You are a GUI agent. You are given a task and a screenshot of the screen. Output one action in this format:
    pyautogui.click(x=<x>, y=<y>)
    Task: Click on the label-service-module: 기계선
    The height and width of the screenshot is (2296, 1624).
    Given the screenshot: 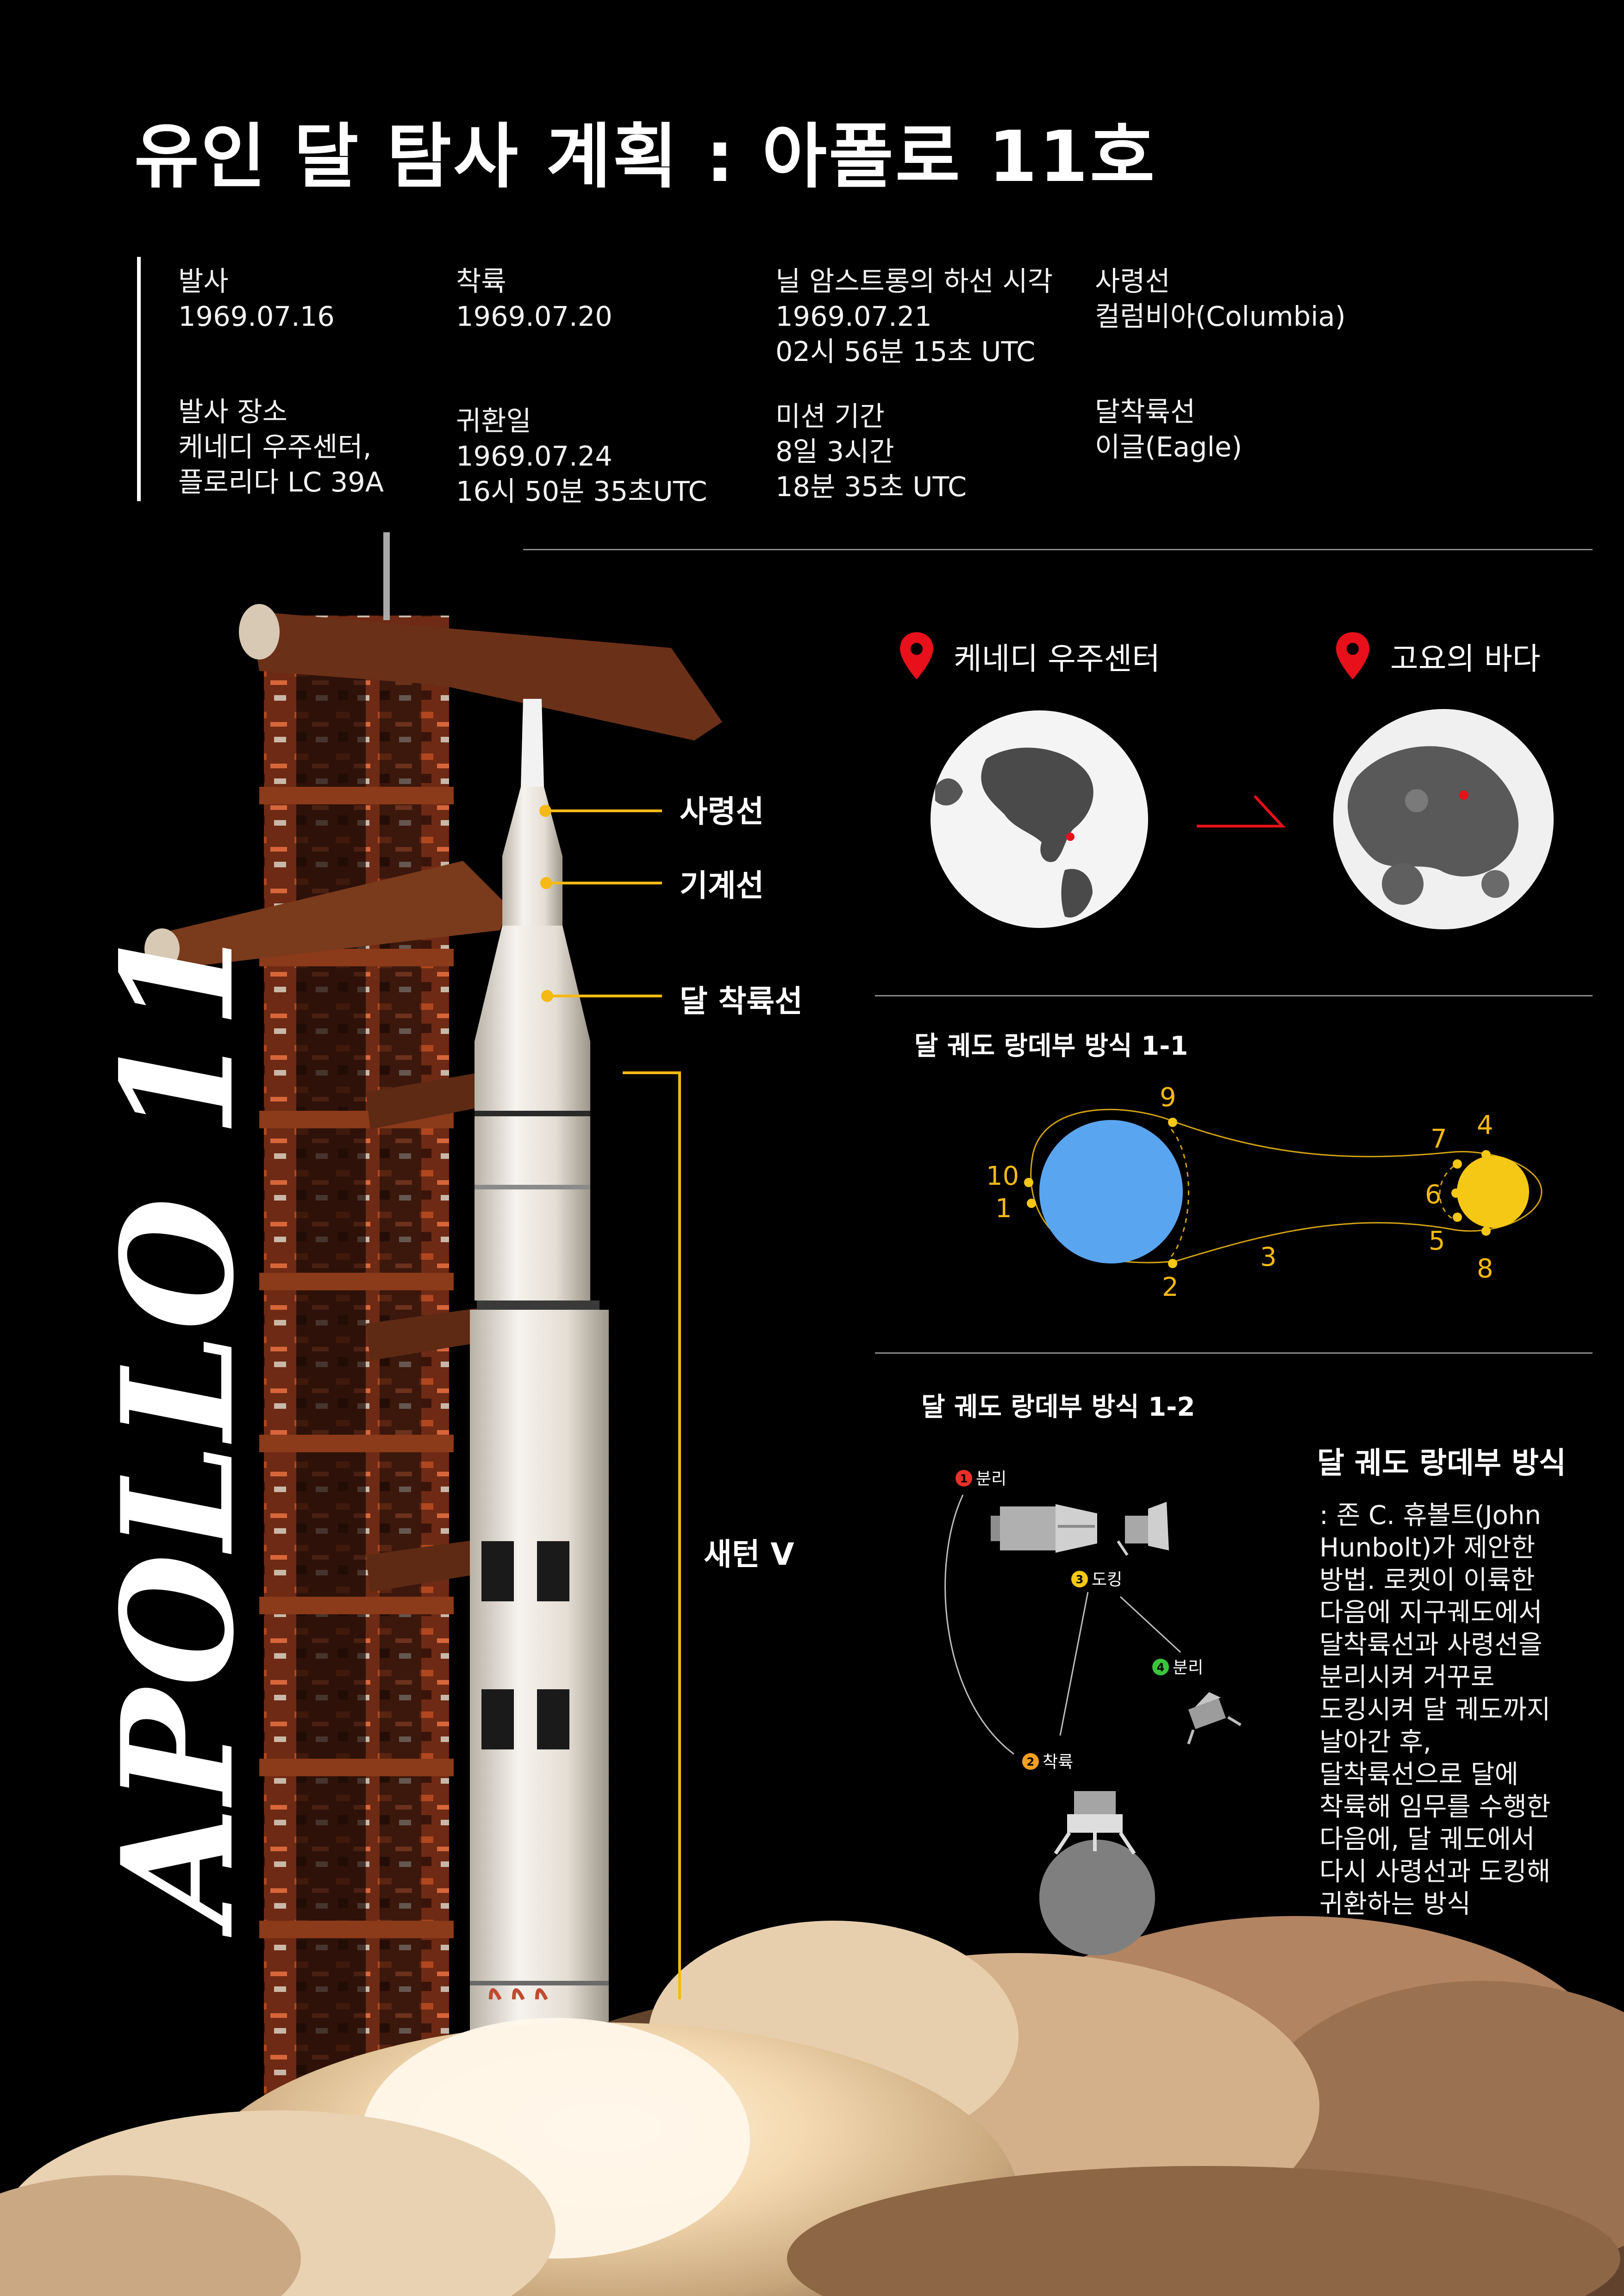 What is the action you would take?
    pyautogui.click(x=722, y=885)
    